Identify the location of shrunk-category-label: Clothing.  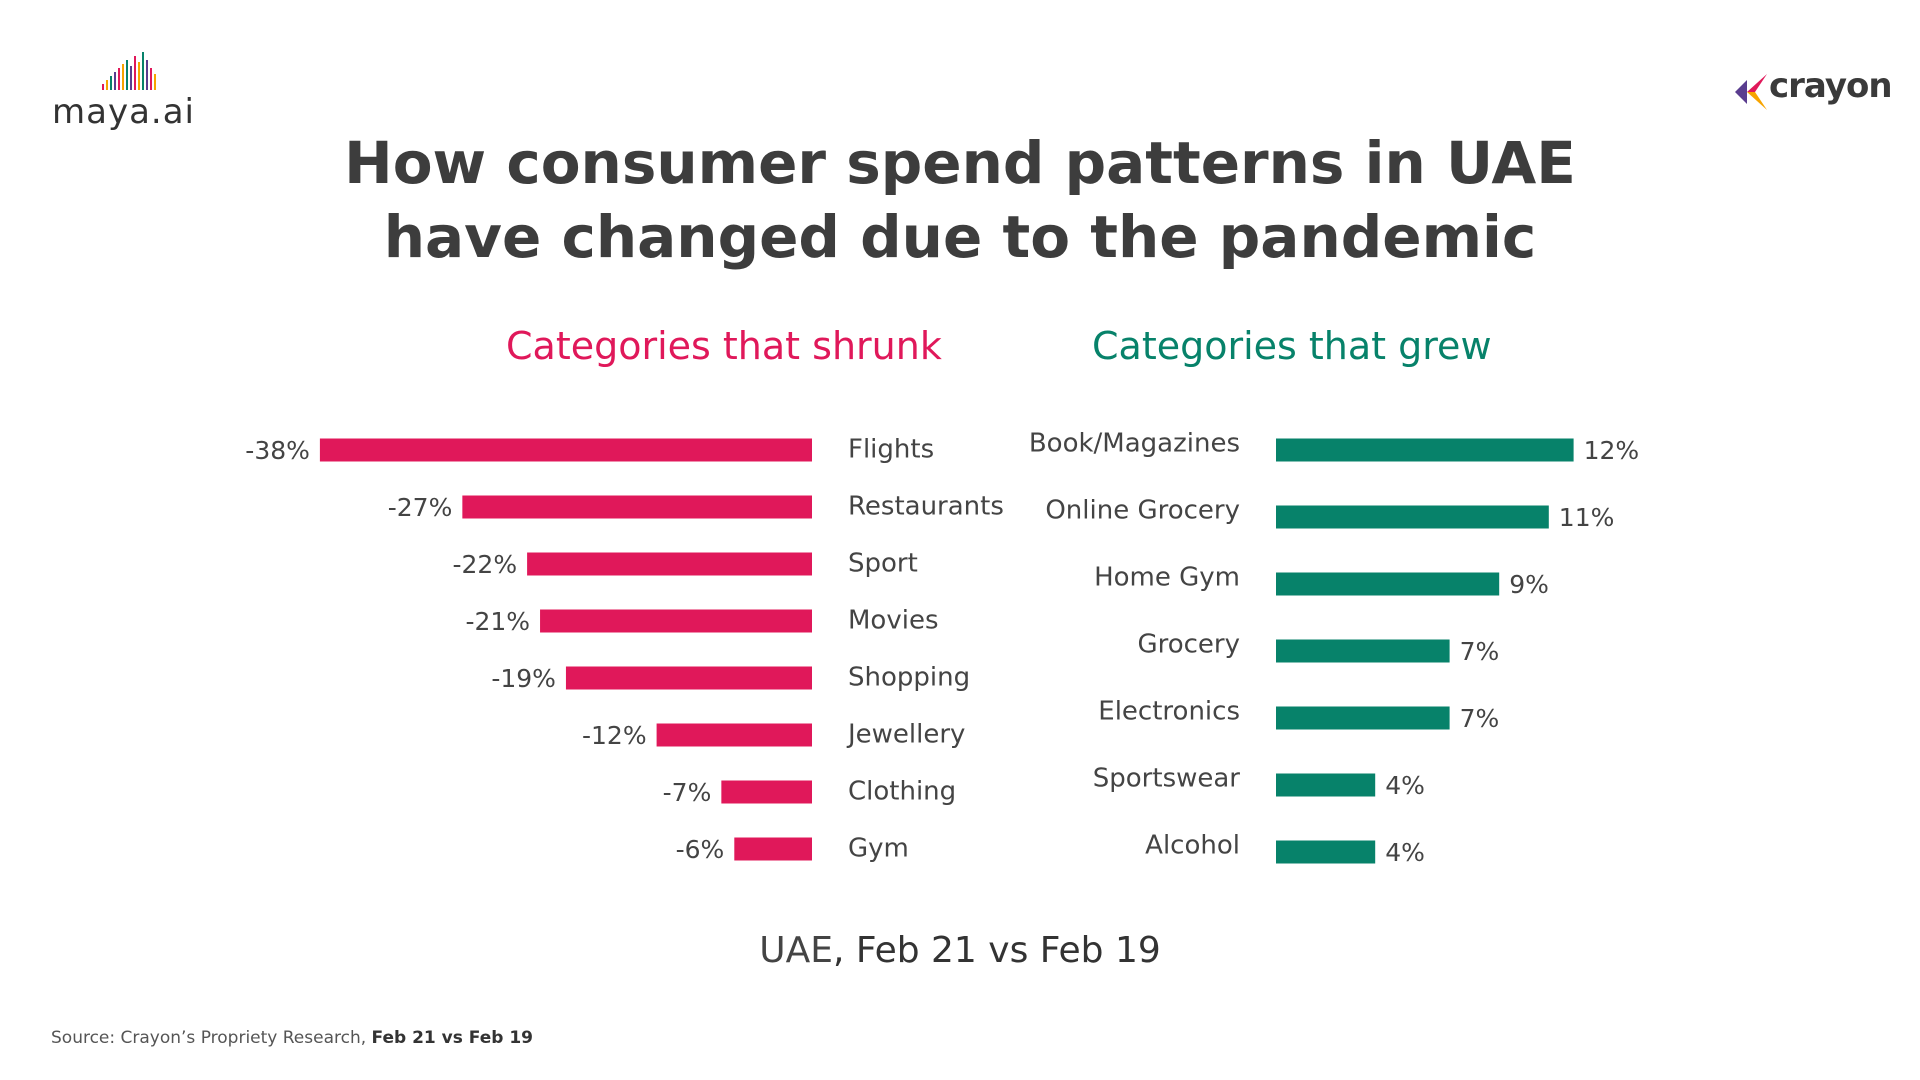
(902, 792).